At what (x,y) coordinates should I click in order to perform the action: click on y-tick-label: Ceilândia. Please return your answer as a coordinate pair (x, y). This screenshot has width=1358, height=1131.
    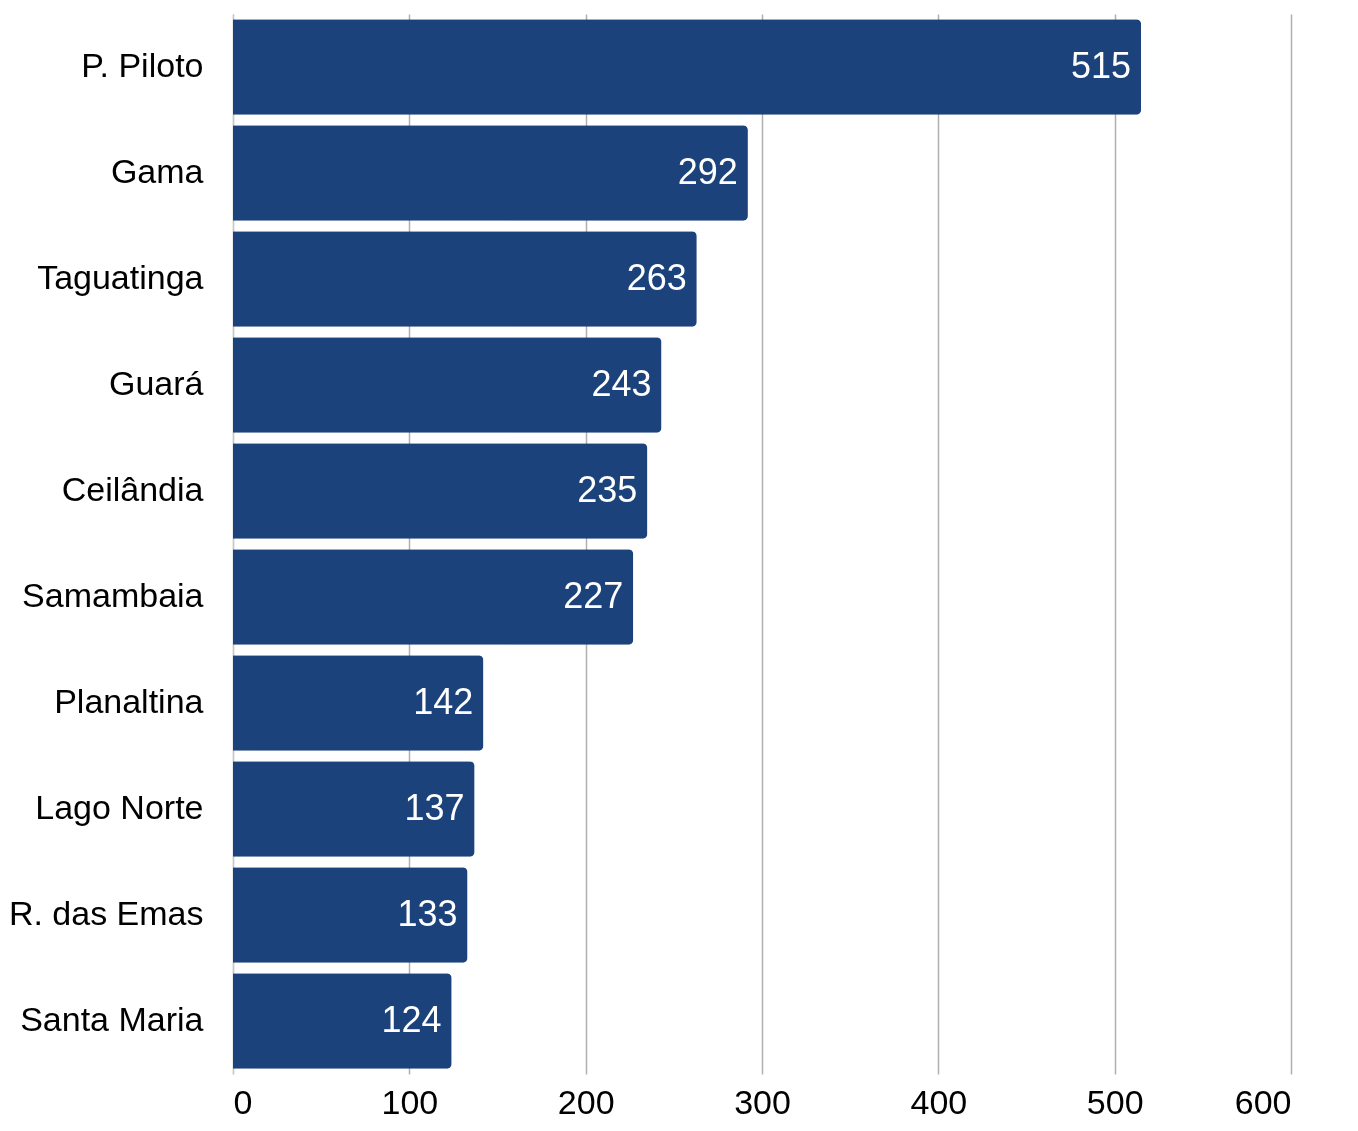
    Looking at the image, I should click on (132, 489).